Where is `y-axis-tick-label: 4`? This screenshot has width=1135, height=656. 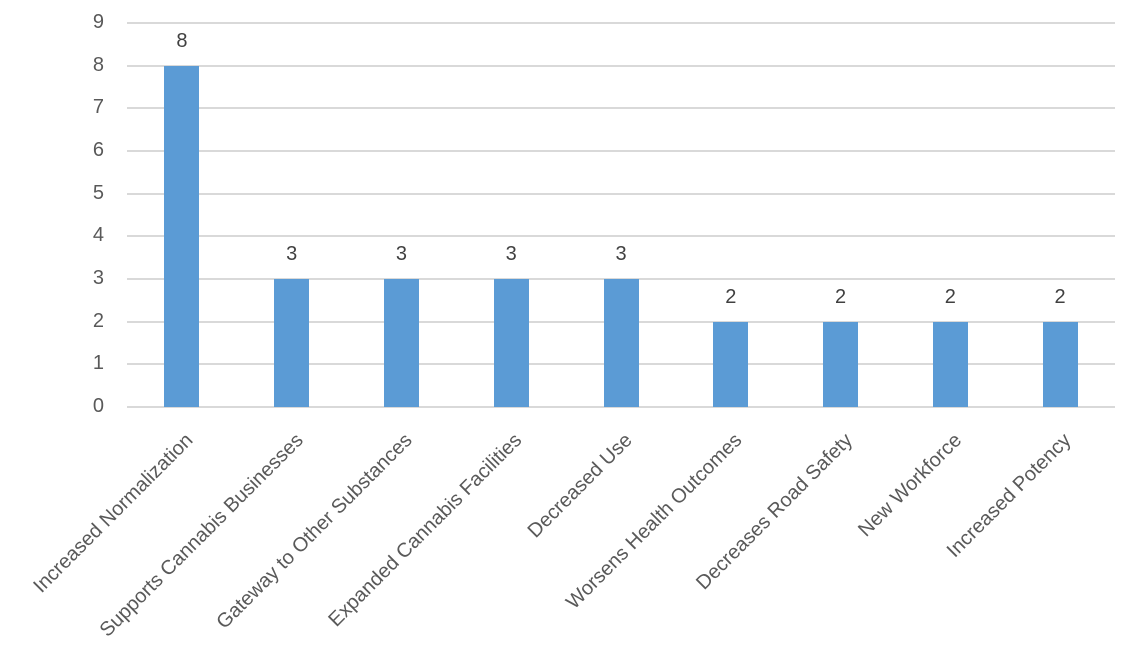 y-axis-tick-label: 4 is located at coordinates (98, 235).